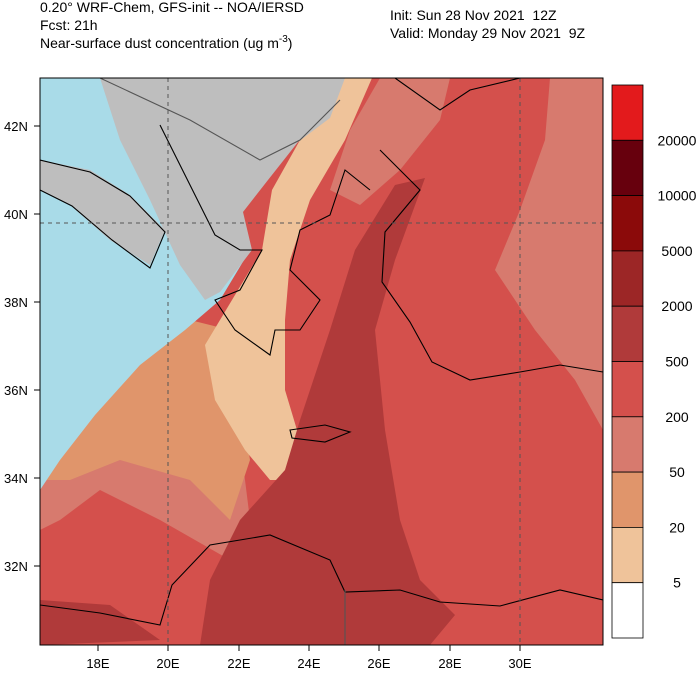 The height and width of the screenshot is (673, 697). Describe the element at coordinates (654, 361) in the screenshot. I see `colorbar: 20000 10000 5000 2000 500 200 50 20 5` at that location.